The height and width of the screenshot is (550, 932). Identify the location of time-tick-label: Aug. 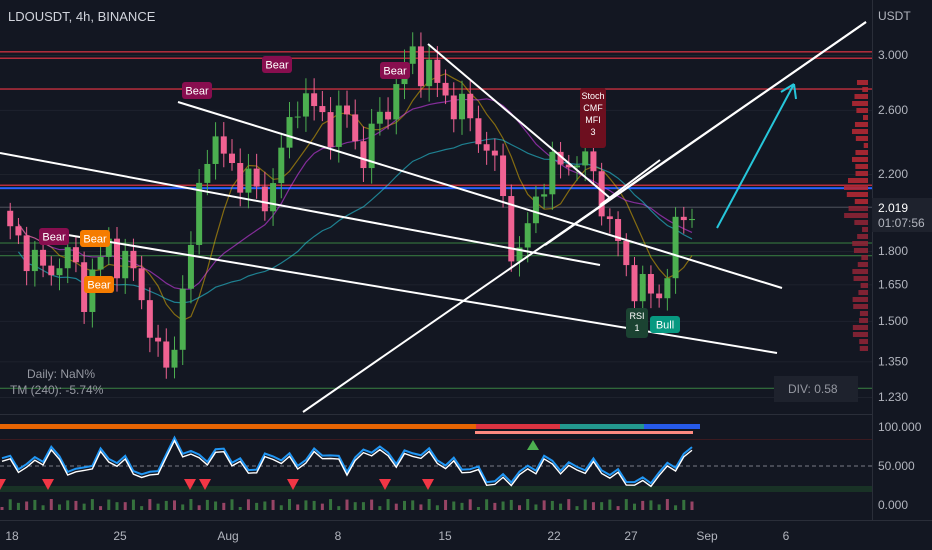
(227, 536).